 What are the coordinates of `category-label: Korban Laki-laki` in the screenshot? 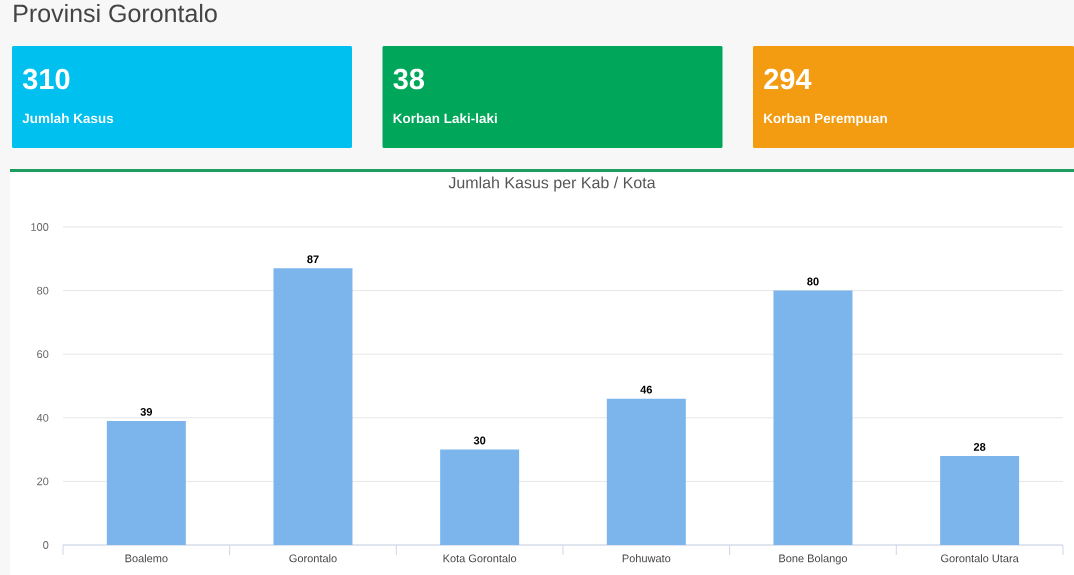 It's located at (445, 118).